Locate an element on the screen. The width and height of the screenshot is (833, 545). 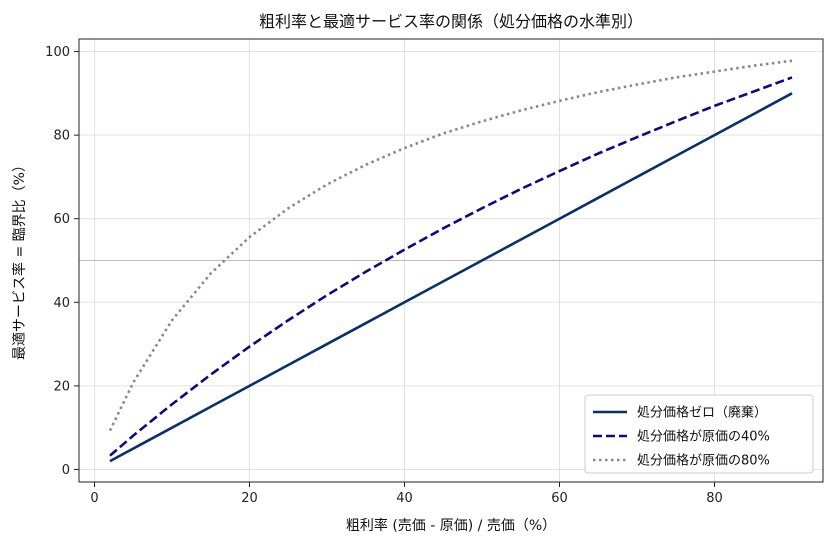
legend: 処分価格ゼロ（廃棄） 処分価格が原価の40% 処分価格が原価の80% is located at coordinates (699, 434).